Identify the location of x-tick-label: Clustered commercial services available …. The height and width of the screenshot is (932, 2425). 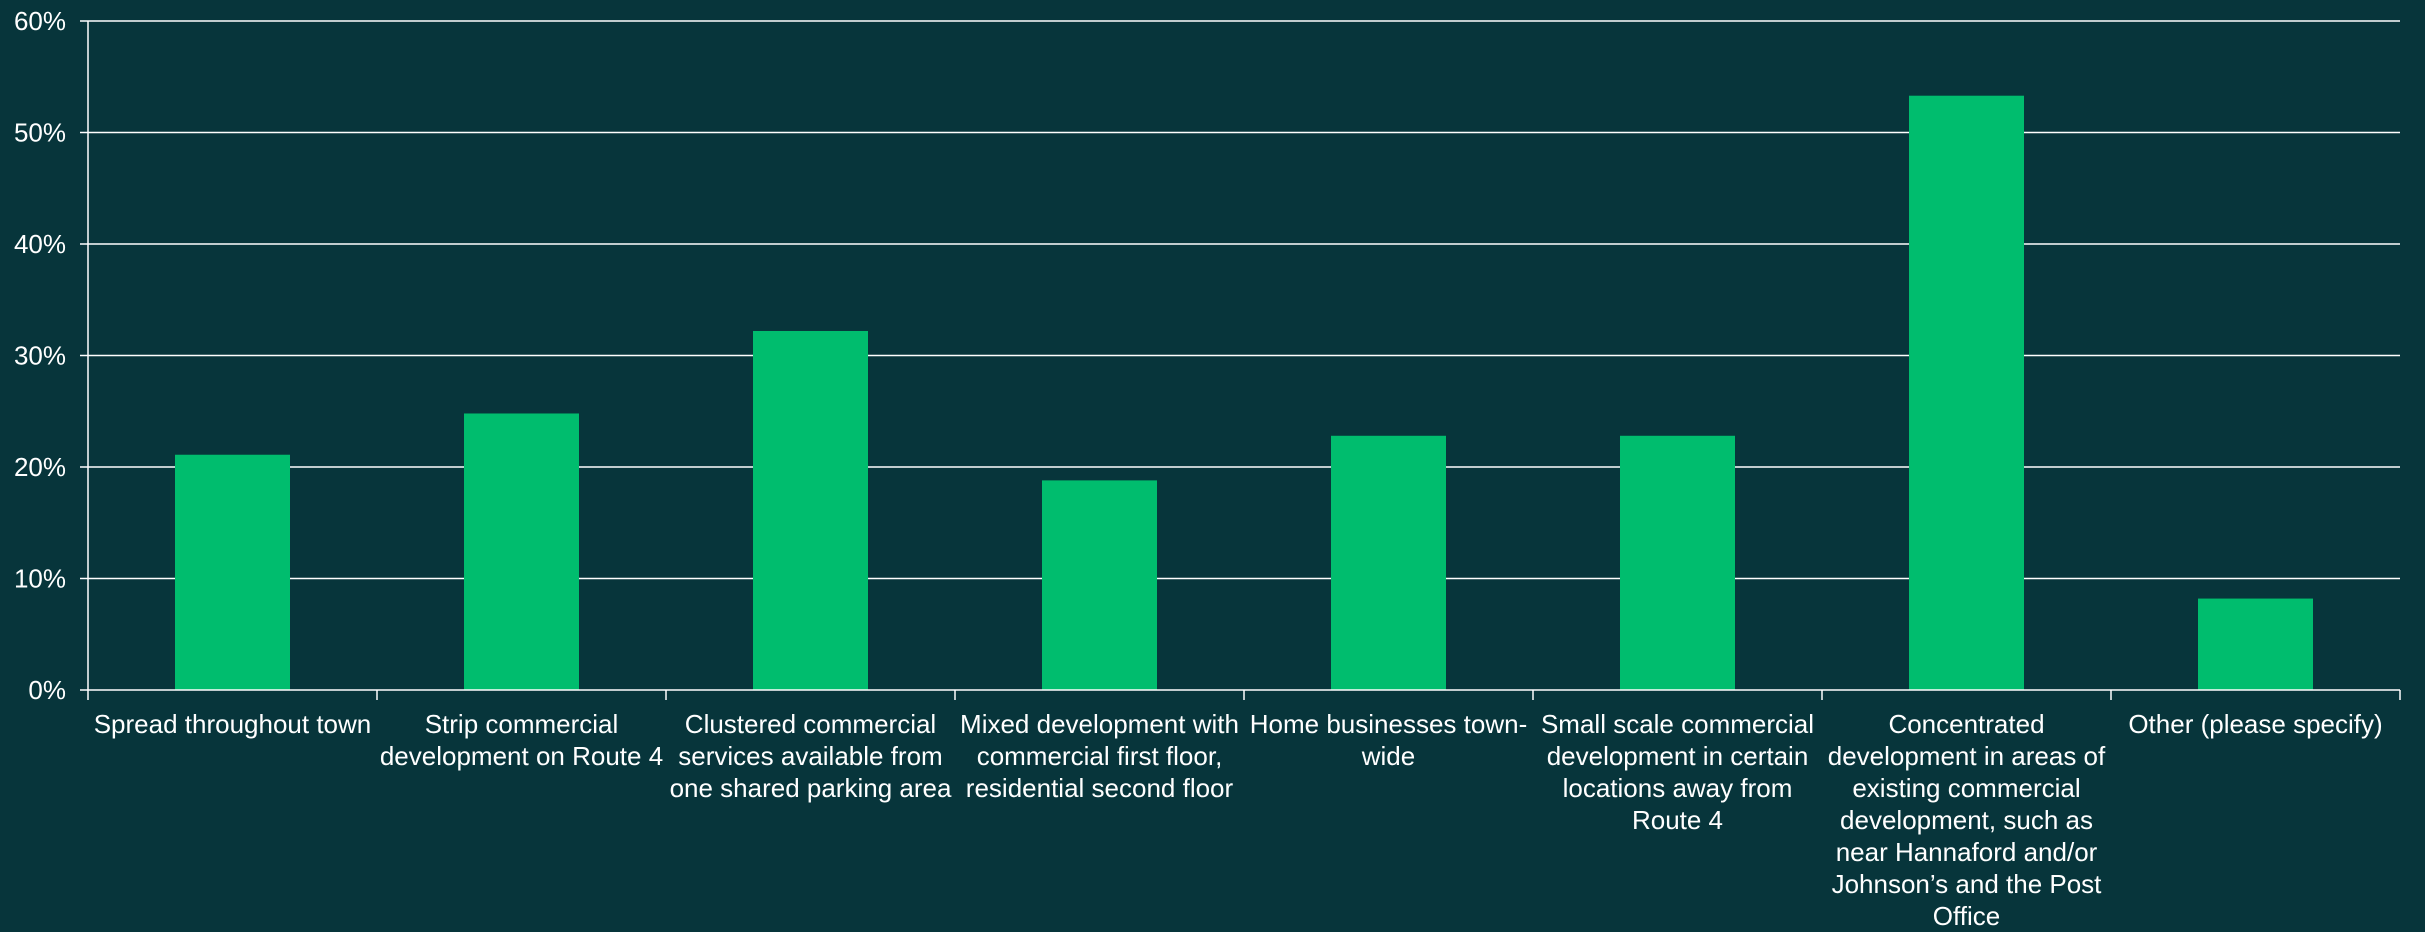
(810, 756).